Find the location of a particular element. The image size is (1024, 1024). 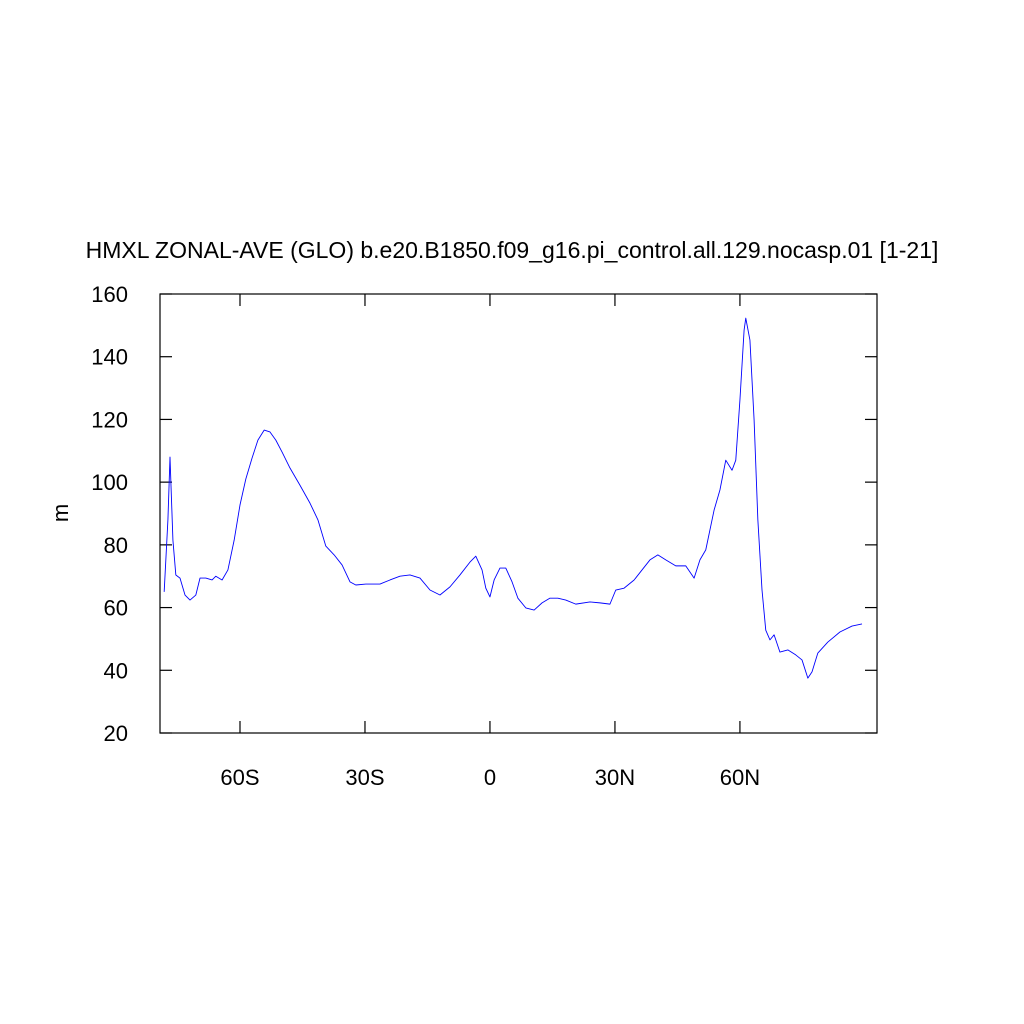

x-tick-label: 60S is located at coordinates (239, 777).